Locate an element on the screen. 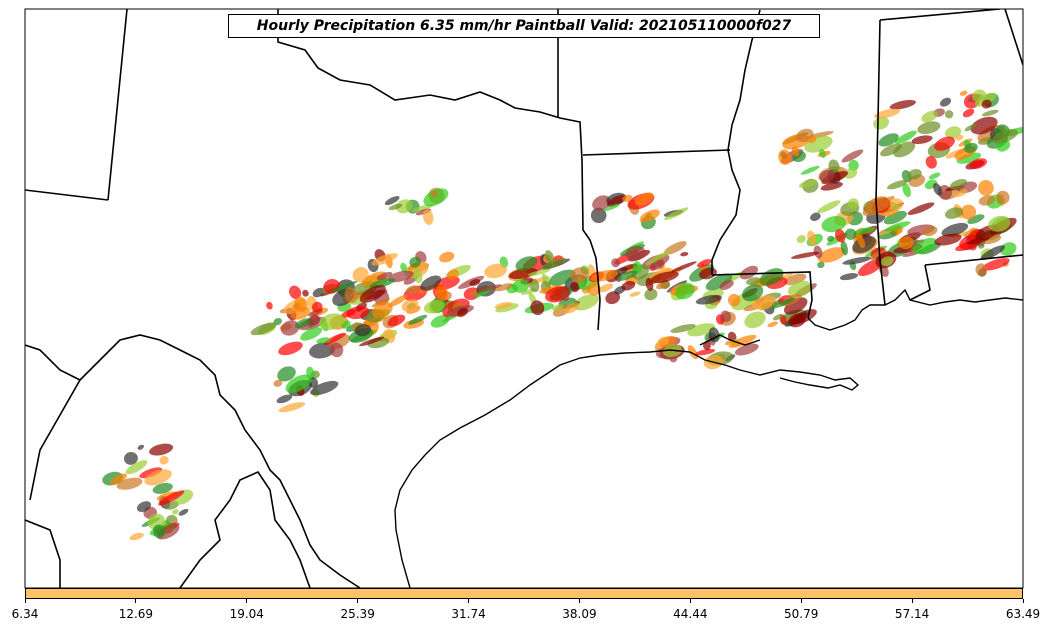 Image resolution: width=1053 pixels, height=633 pixels. al-ga-border is located at coordinates (1013, 37).